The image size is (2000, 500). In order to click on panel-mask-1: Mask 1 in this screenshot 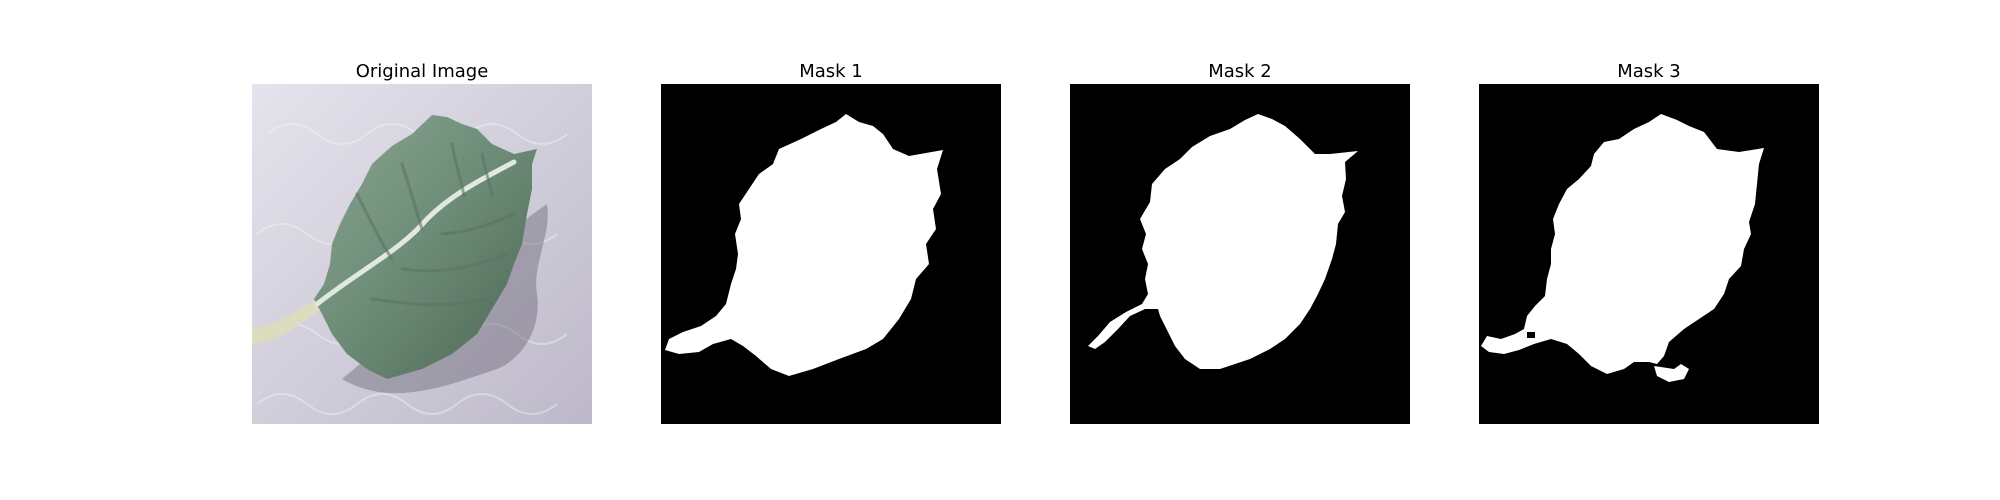, I will do `click(831, 242)`.